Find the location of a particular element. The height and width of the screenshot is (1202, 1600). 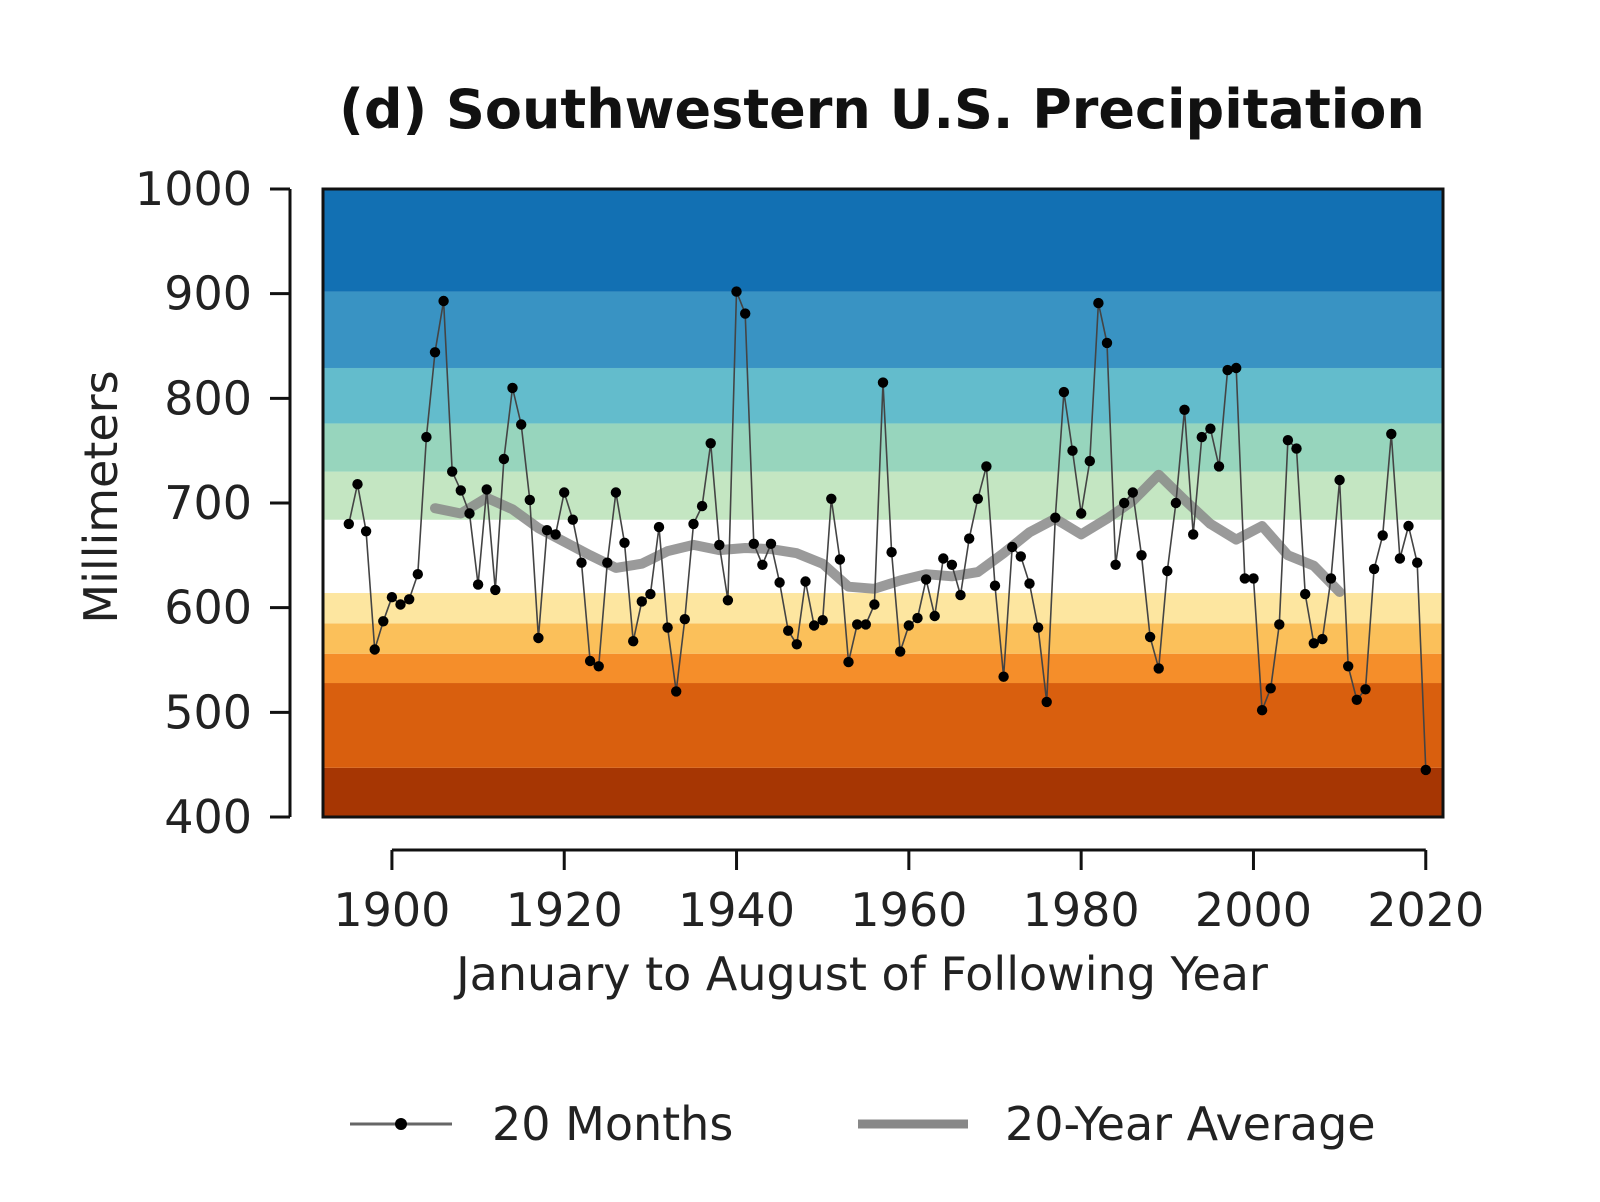

x-tick-label: 2000 is located at coordinates (1253, 910).